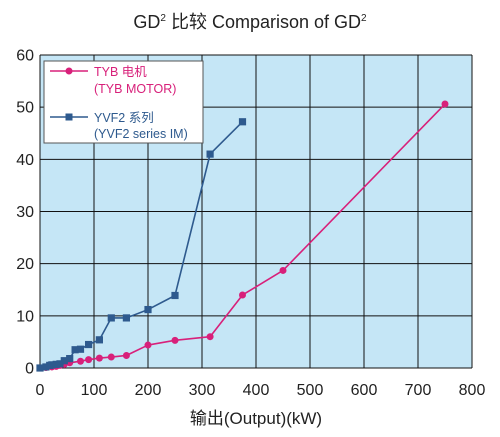 This screenshot has width=500, height=437. What do you see at coordinates (146, 22) in the screenshot?
I see `chart-title-main: GD` at bounding box center [146, 22].